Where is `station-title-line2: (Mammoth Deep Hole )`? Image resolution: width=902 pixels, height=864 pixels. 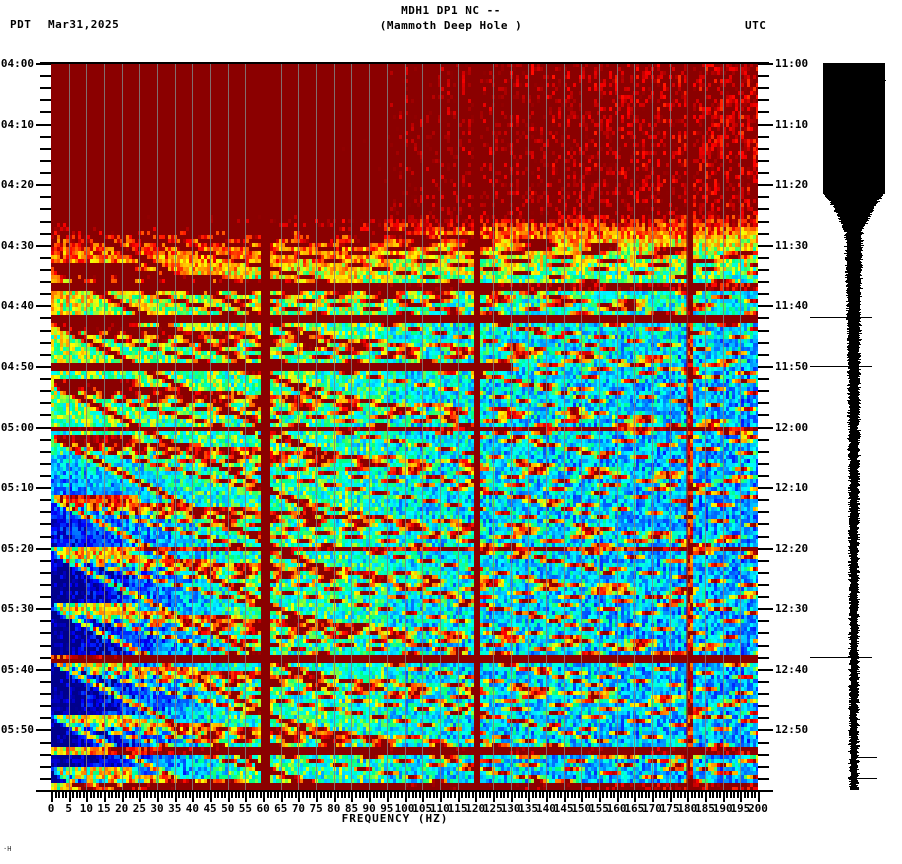
station-title-line2: (Mammoth Deep Hole ) is located at coordinates (451, 25).